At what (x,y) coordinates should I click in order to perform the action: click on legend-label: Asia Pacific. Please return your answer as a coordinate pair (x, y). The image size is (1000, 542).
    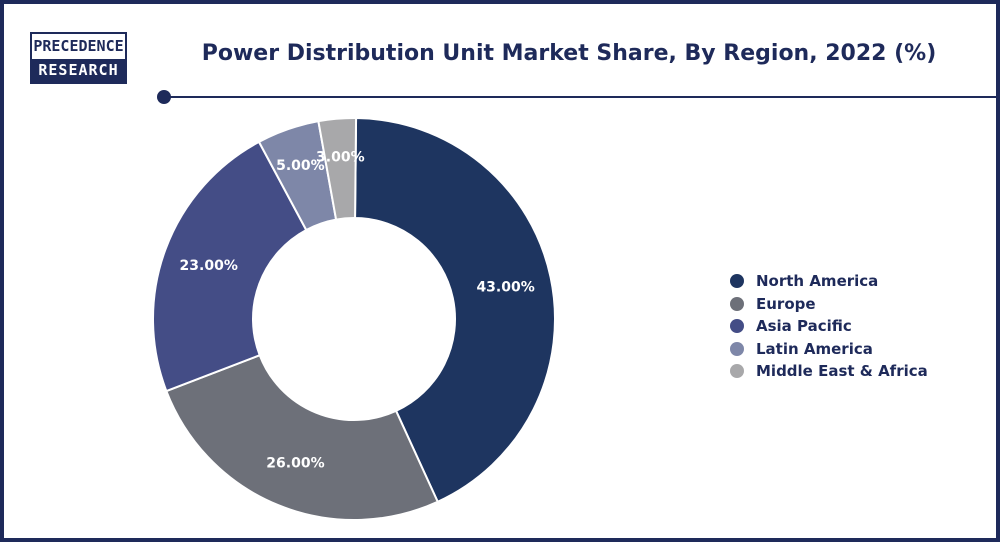
    Looking at the image, I should click on (804, 326).